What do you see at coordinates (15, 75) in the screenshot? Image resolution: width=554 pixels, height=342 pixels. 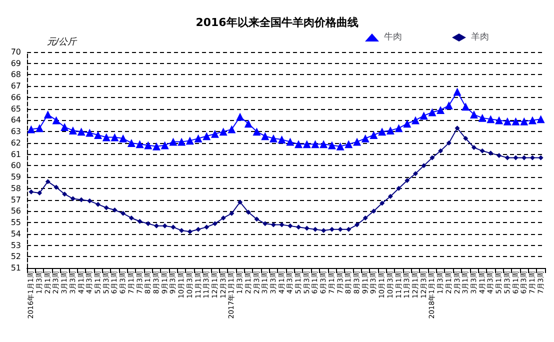 I see `y-tick-label: 68` at bounding box center [15, 75].